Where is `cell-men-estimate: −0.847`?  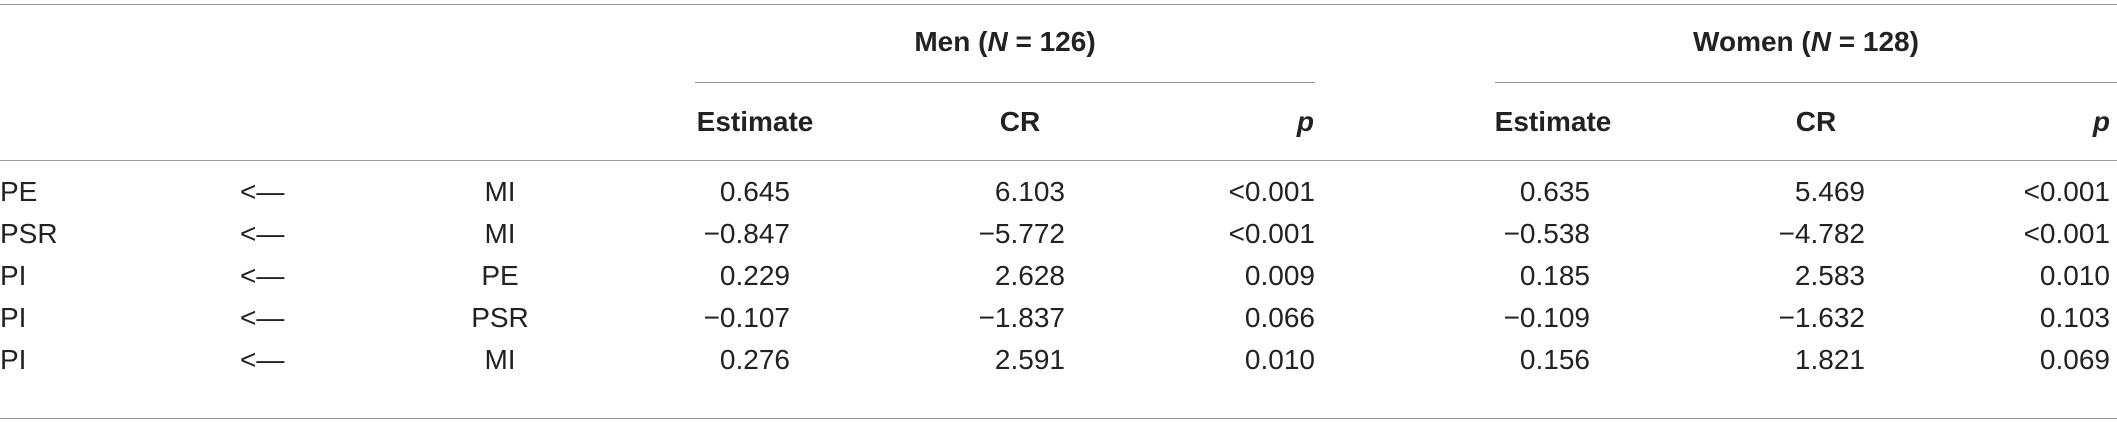
cell-men-estimate: −0.847 is located at coordinates (746, 233).